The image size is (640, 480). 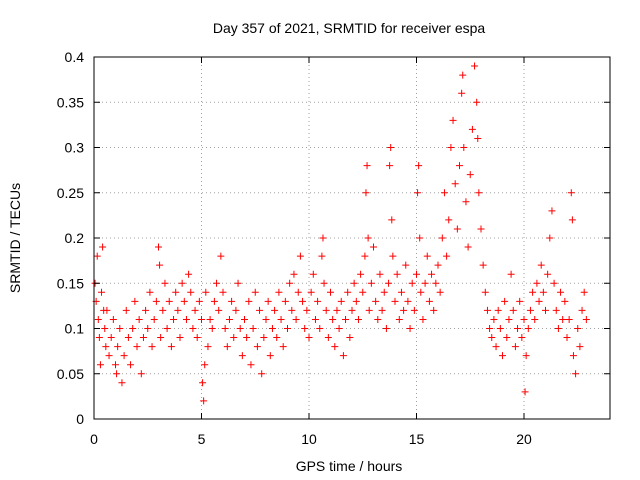 I want to click on y-tick-label: 0.1, so click(x=75, y=329).